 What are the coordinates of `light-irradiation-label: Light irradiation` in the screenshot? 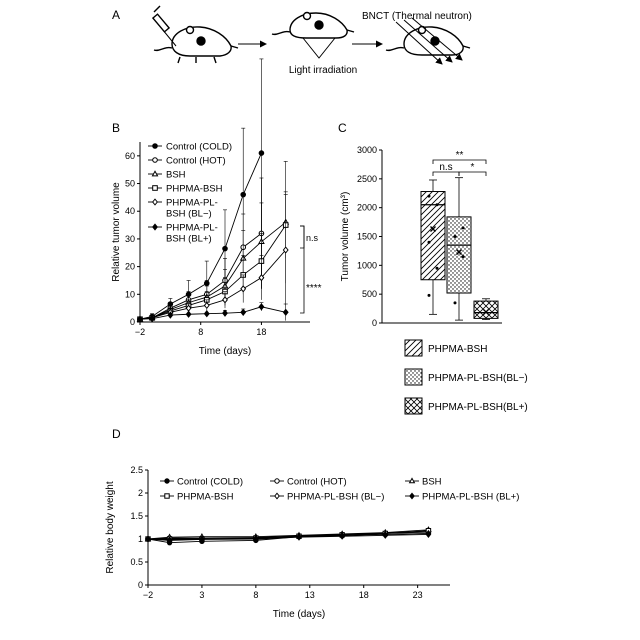 It's located at (323, 70).